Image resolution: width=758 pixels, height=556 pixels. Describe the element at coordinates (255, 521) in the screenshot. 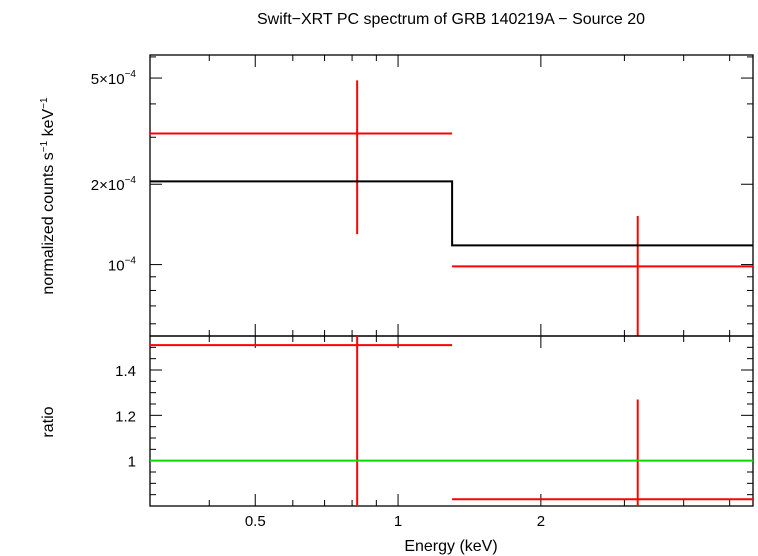

I see `x-tick-label: 0.5` at that location.